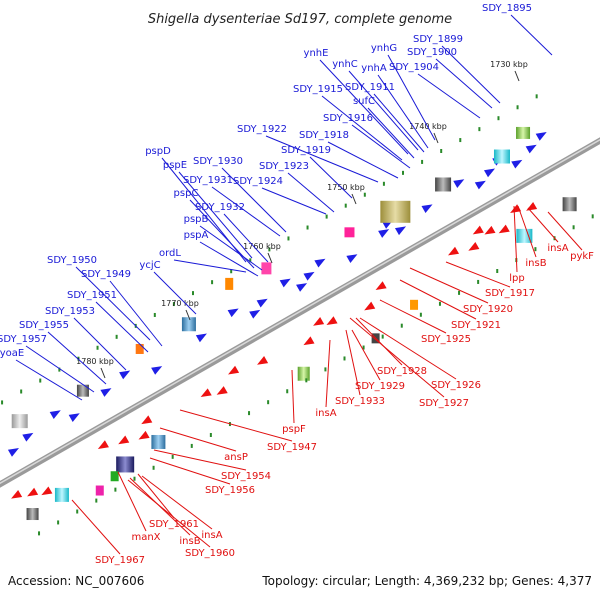 This screenshot has height=600, width=600. I want to click on forward-gene-label: pspE, so click(175, 165).